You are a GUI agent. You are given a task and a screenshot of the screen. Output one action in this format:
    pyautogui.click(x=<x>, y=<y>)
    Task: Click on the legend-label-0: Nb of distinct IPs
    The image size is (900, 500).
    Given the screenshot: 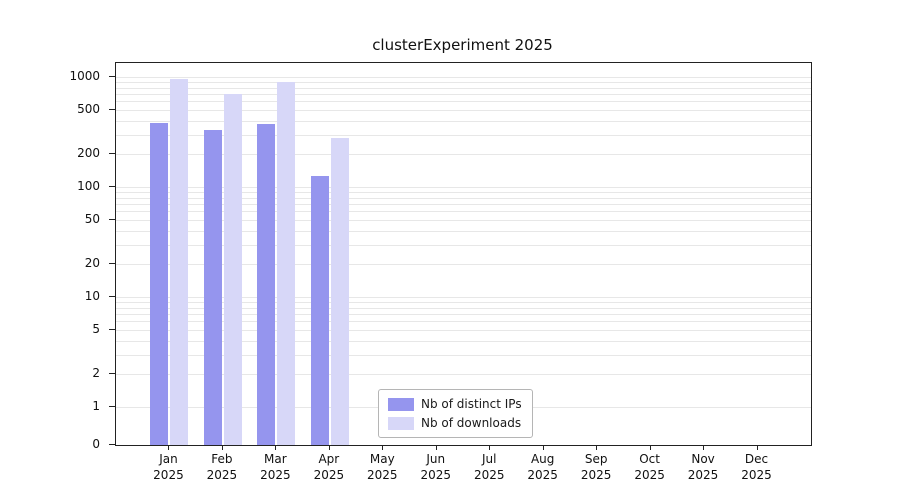 What is the action you would take?
    pyautogui.click(x=471, y=404)
    